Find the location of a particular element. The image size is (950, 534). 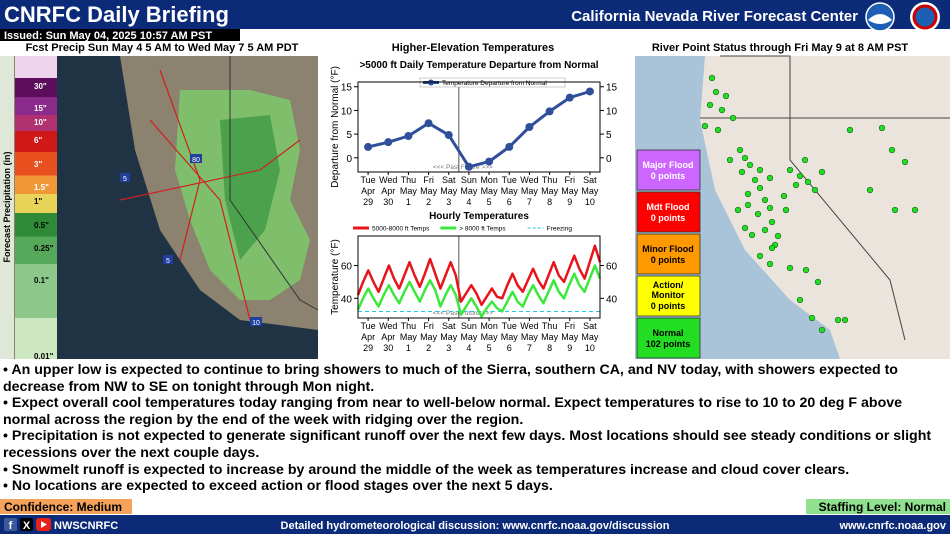

issued-bar is located at coordinates (120, 35).